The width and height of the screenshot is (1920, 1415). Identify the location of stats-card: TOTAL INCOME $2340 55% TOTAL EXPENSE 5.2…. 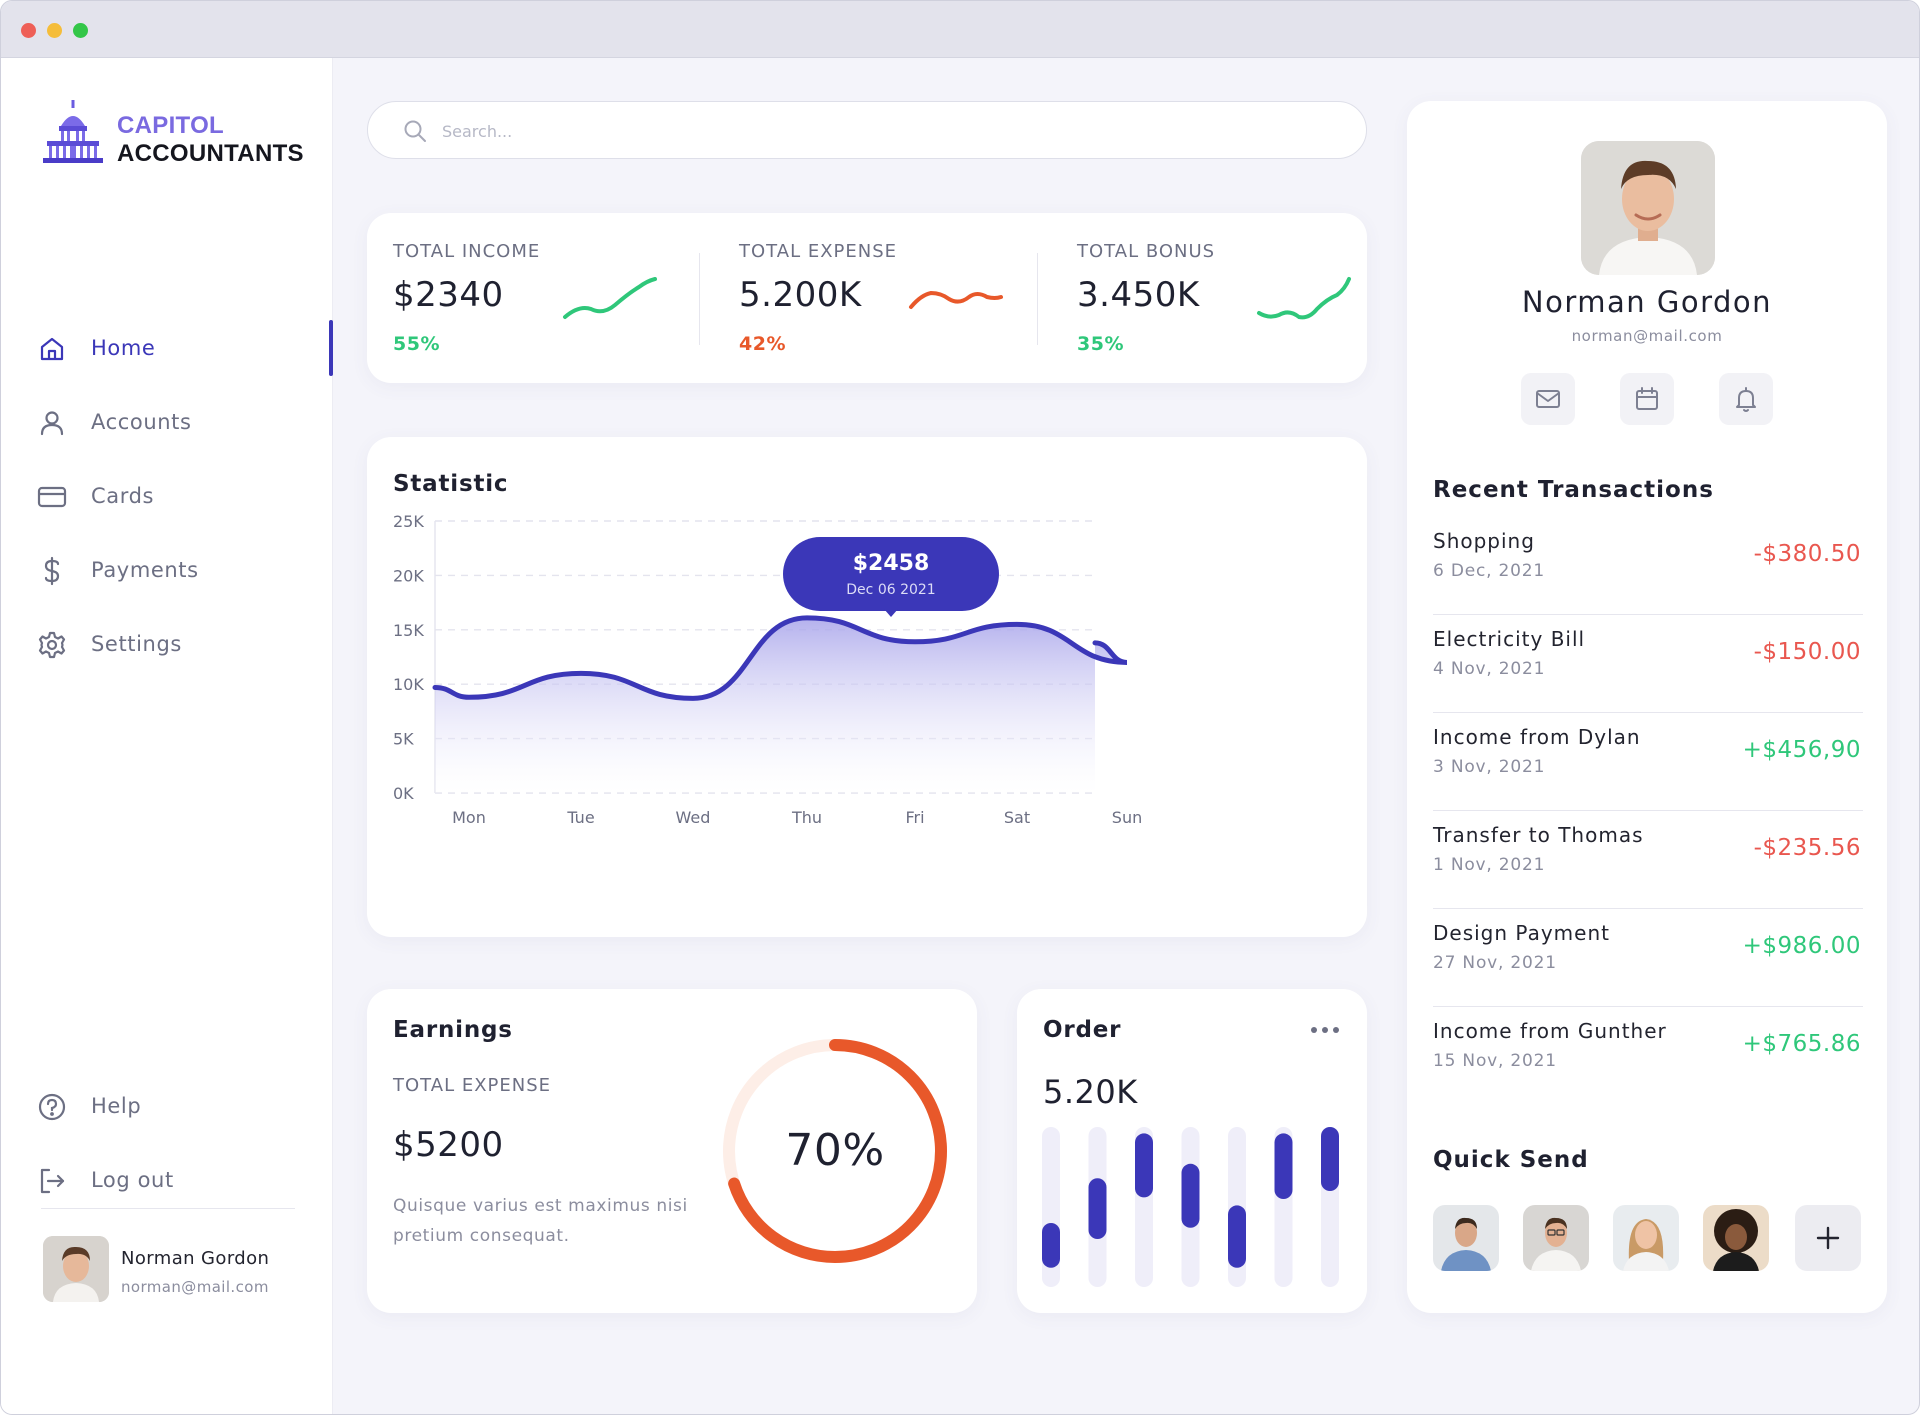
(867, 298).